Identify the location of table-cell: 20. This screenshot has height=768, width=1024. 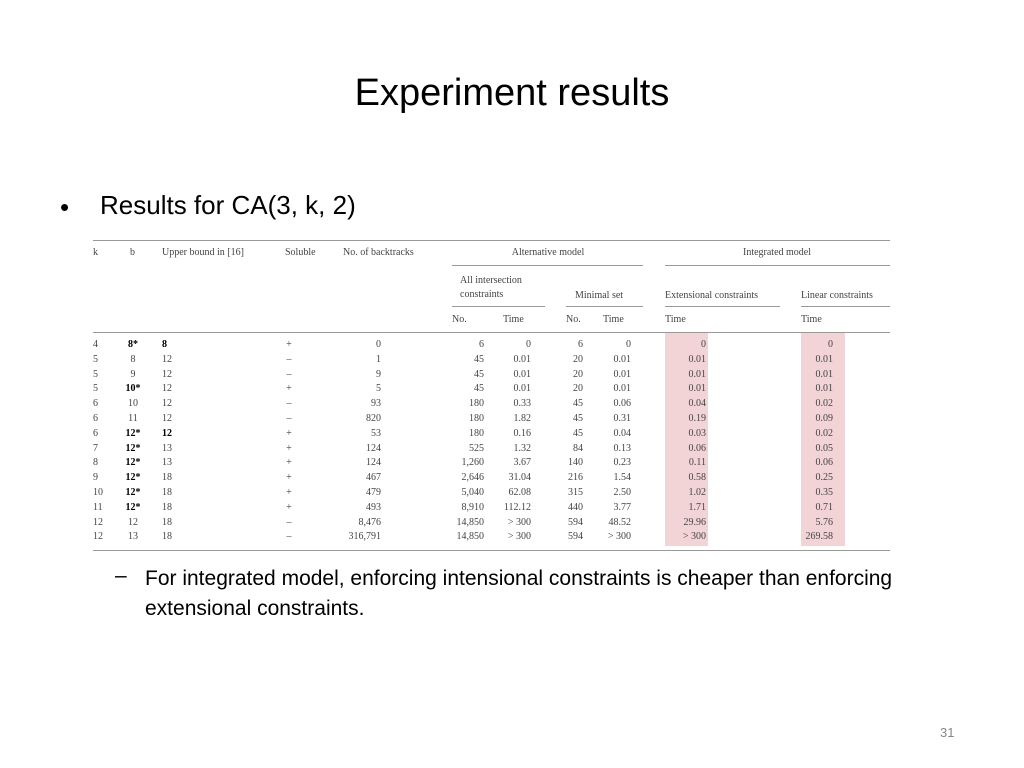
(578, 389).